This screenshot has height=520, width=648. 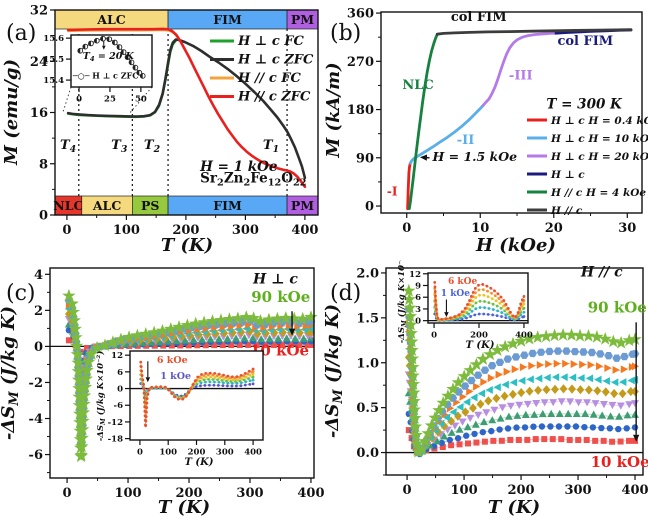 What do you see at coordinates (423, 122) in the screenshot?
I see `series-H-//-c-H-=-4-kOe` at bounding box center [423, 122].